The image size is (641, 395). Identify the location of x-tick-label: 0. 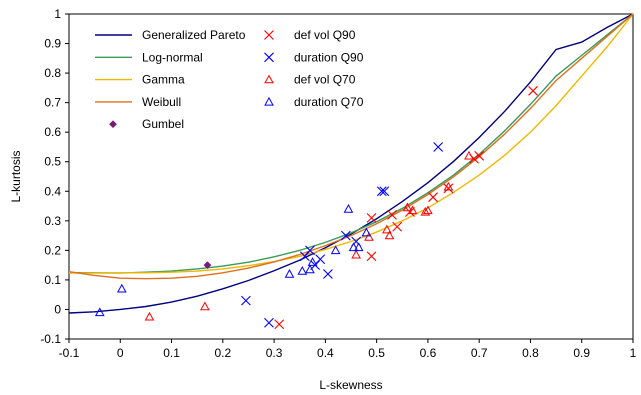
(120, 353).